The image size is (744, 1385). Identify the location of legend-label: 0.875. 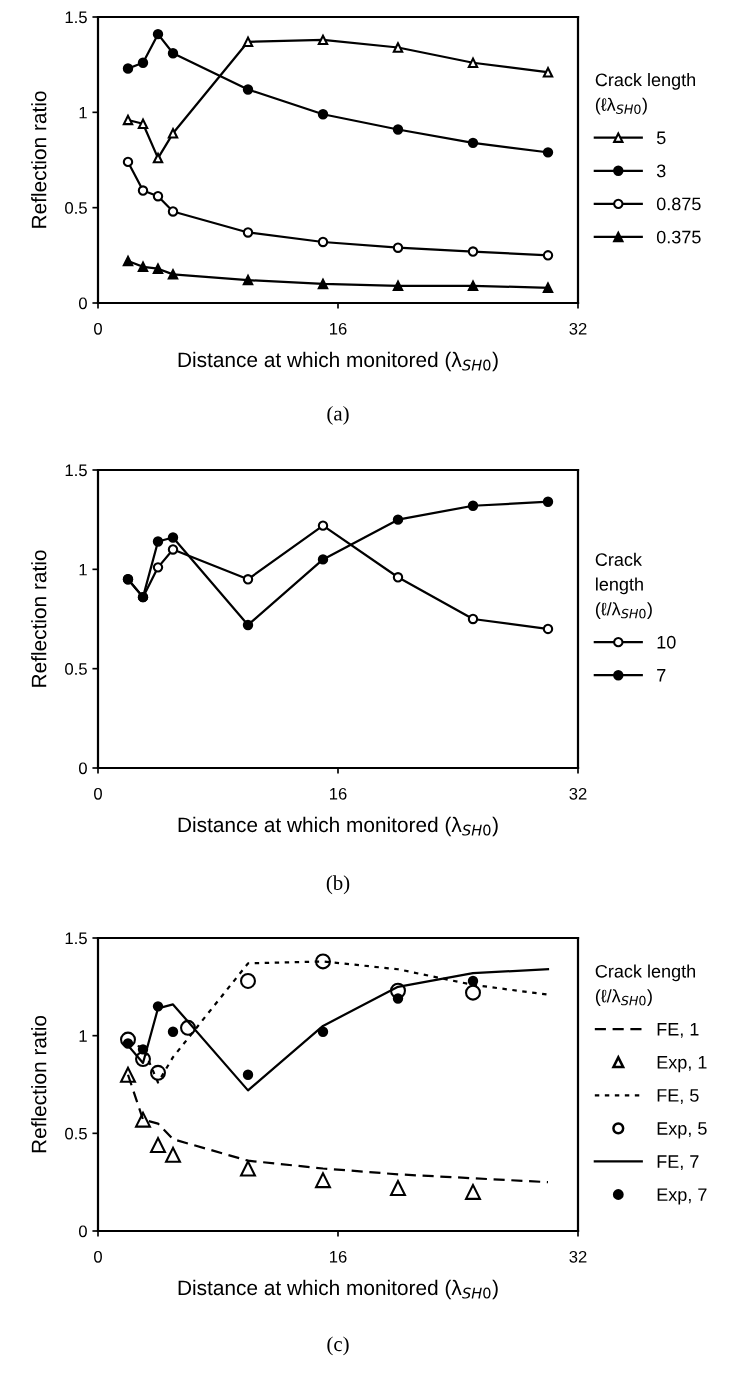
(678, 204).